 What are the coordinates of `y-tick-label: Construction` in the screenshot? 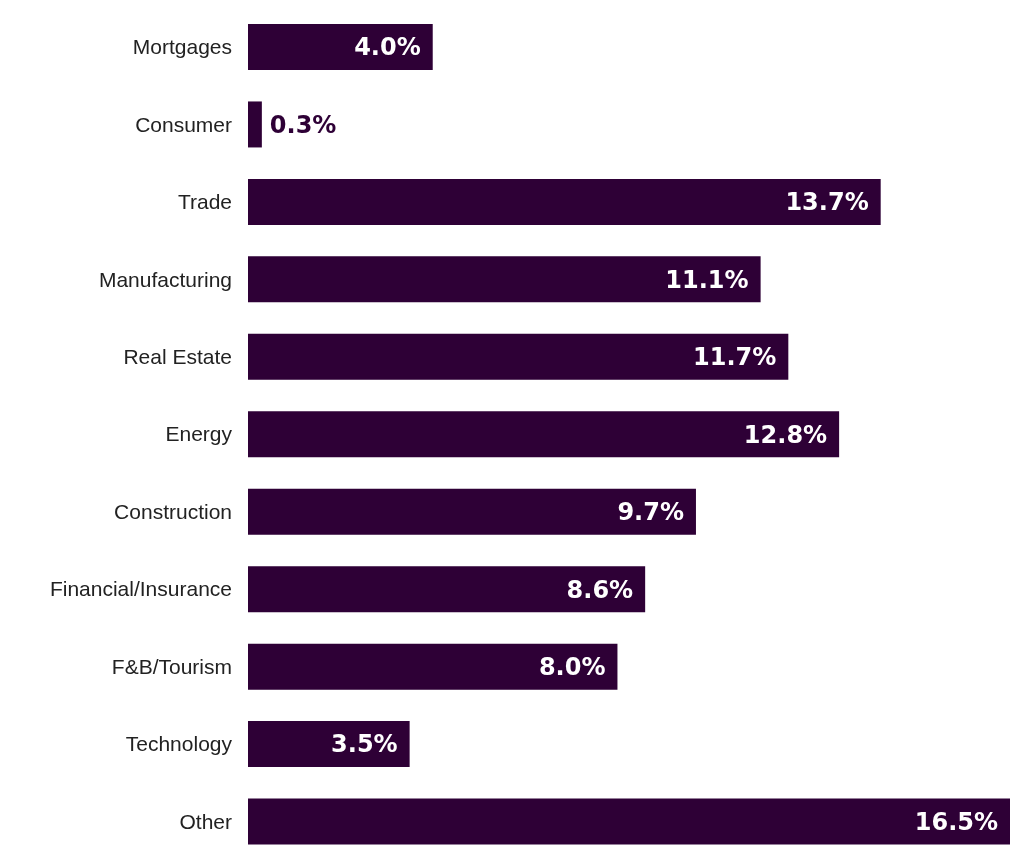 It's located at (173, 511).